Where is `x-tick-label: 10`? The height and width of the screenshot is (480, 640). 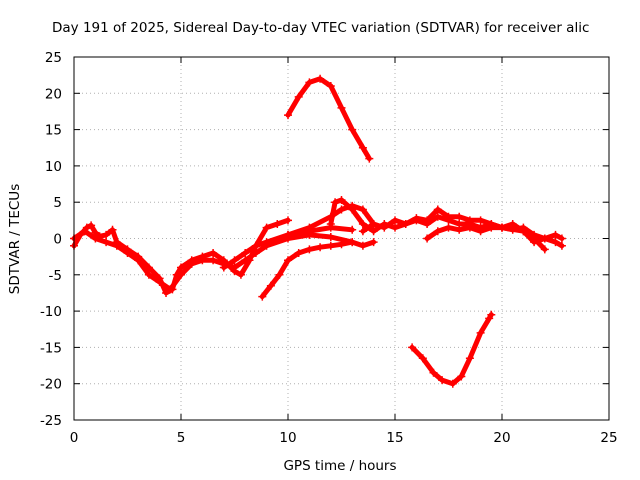 x-tick-label: 10 is located at coordinates (287, 438).